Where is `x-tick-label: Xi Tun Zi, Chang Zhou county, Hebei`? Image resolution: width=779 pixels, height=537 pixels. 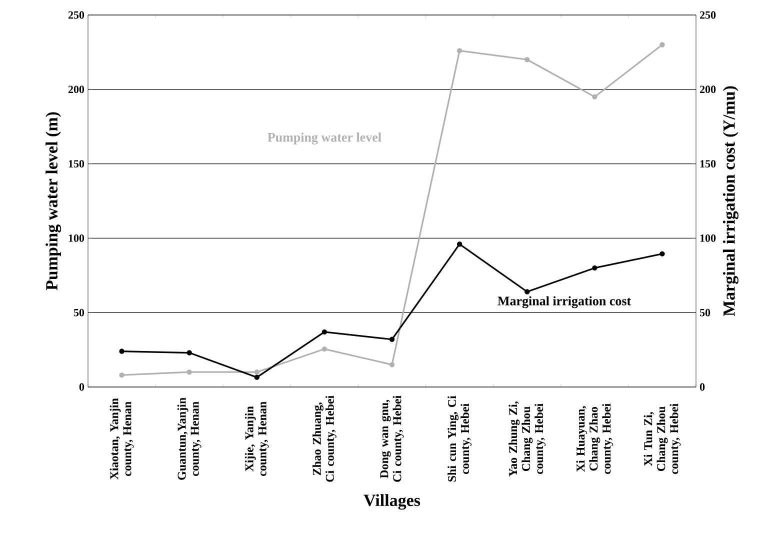 x-tick-label: Xi Tun Zi, Chang Zhou county, Hebei is located at coordinates (662, 439).